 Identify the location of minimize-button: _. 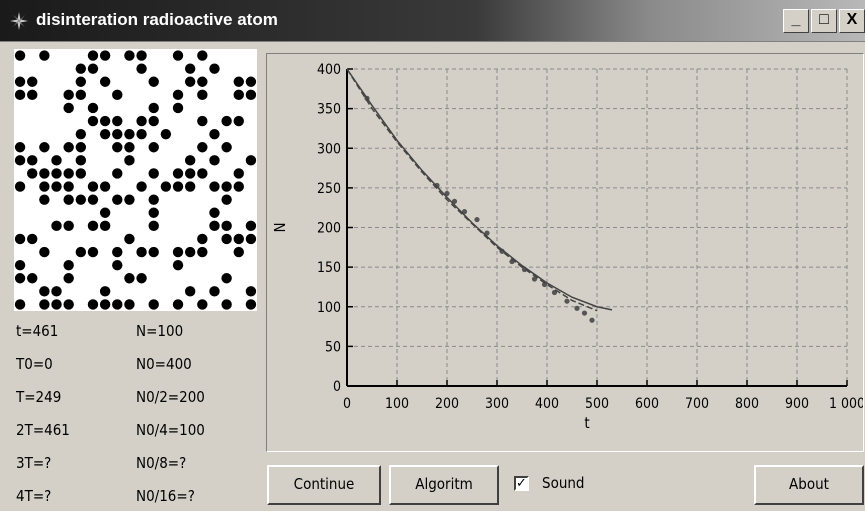
(796, 21).